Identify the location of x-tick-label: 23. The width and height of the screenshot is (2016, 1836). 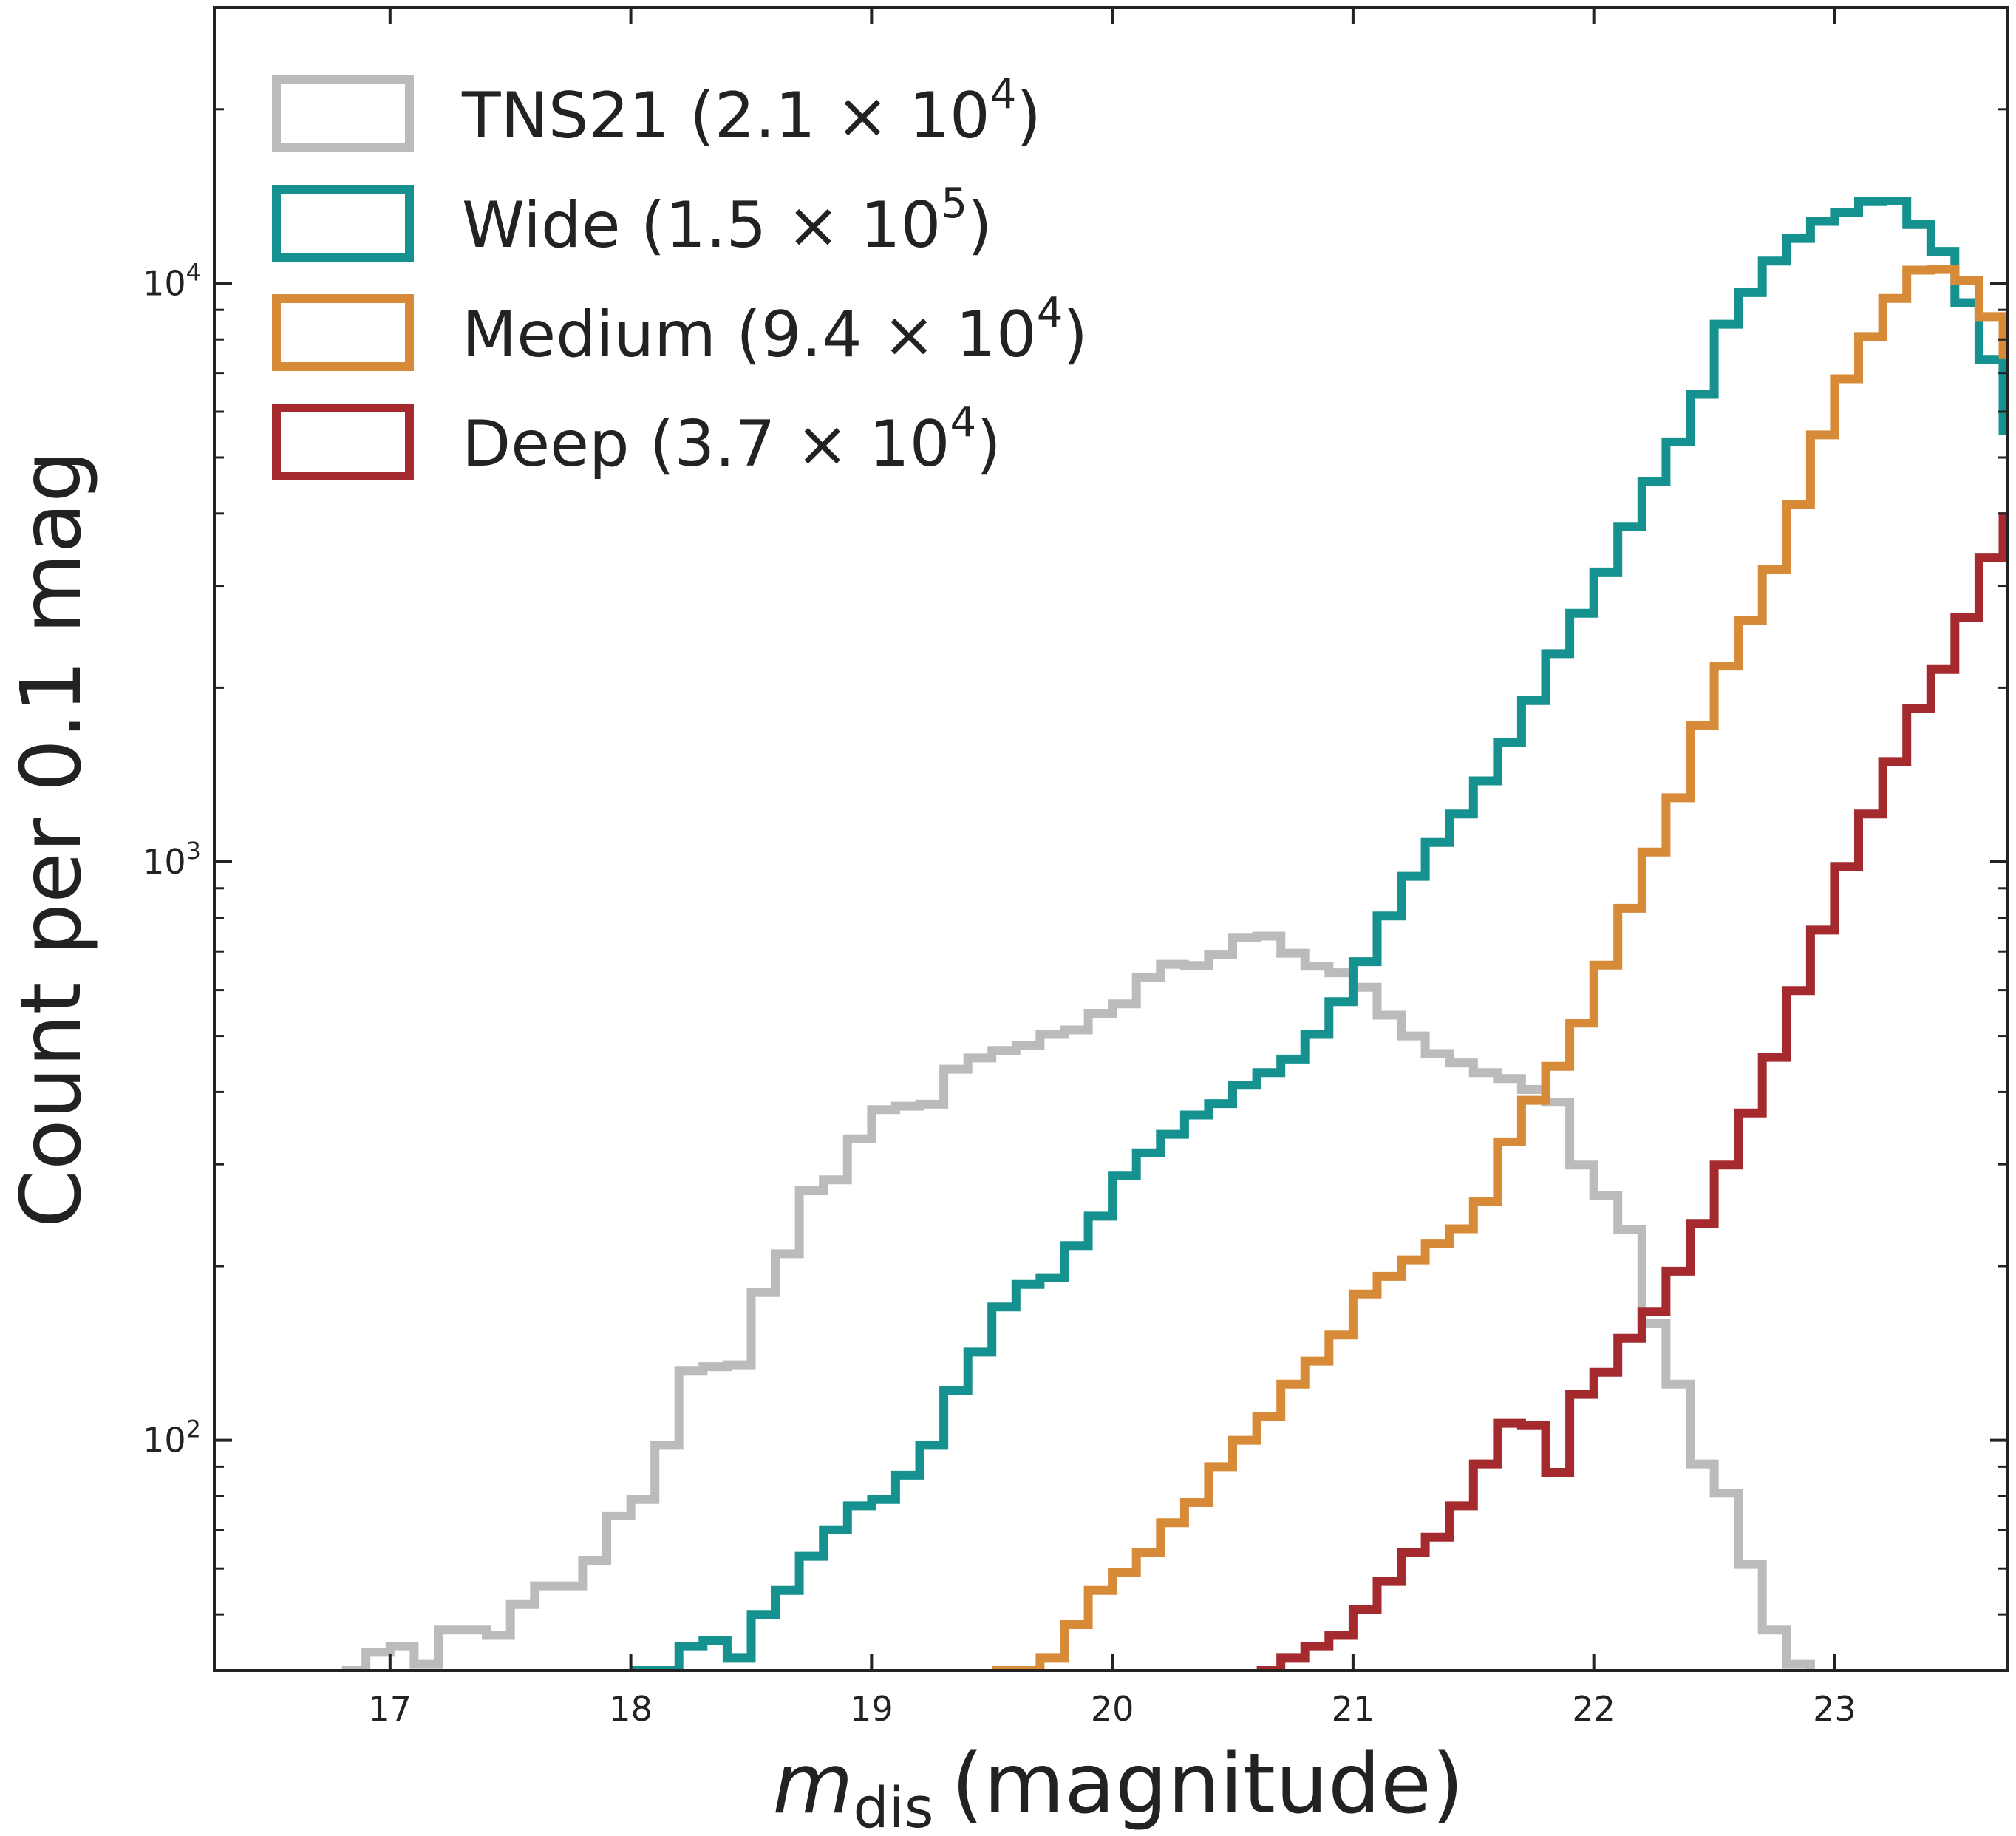
(1834, 1709).